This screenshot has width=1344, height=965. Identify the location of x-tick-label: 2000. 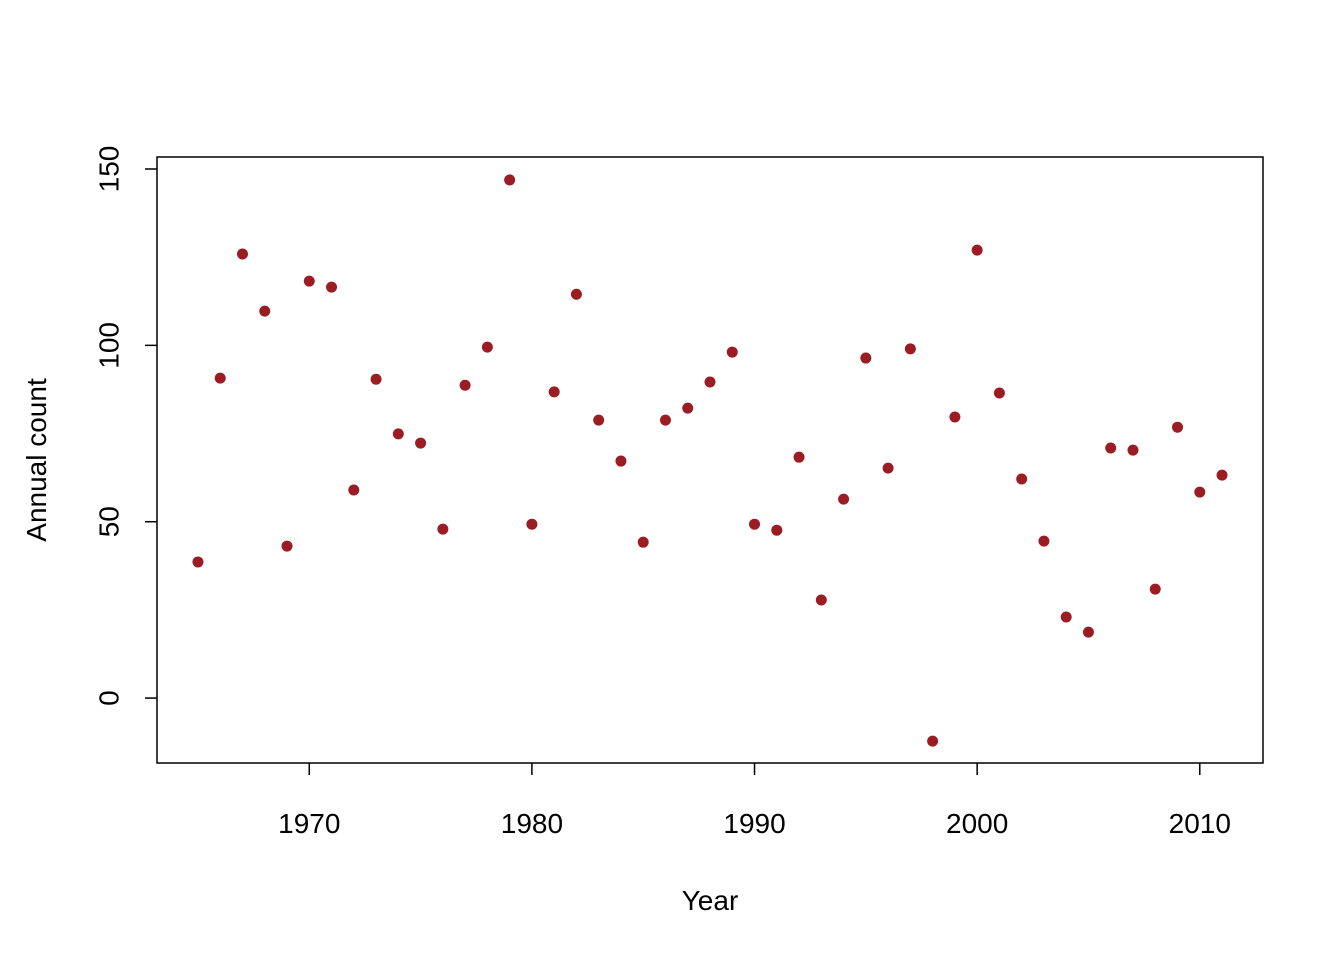
(977, 823).